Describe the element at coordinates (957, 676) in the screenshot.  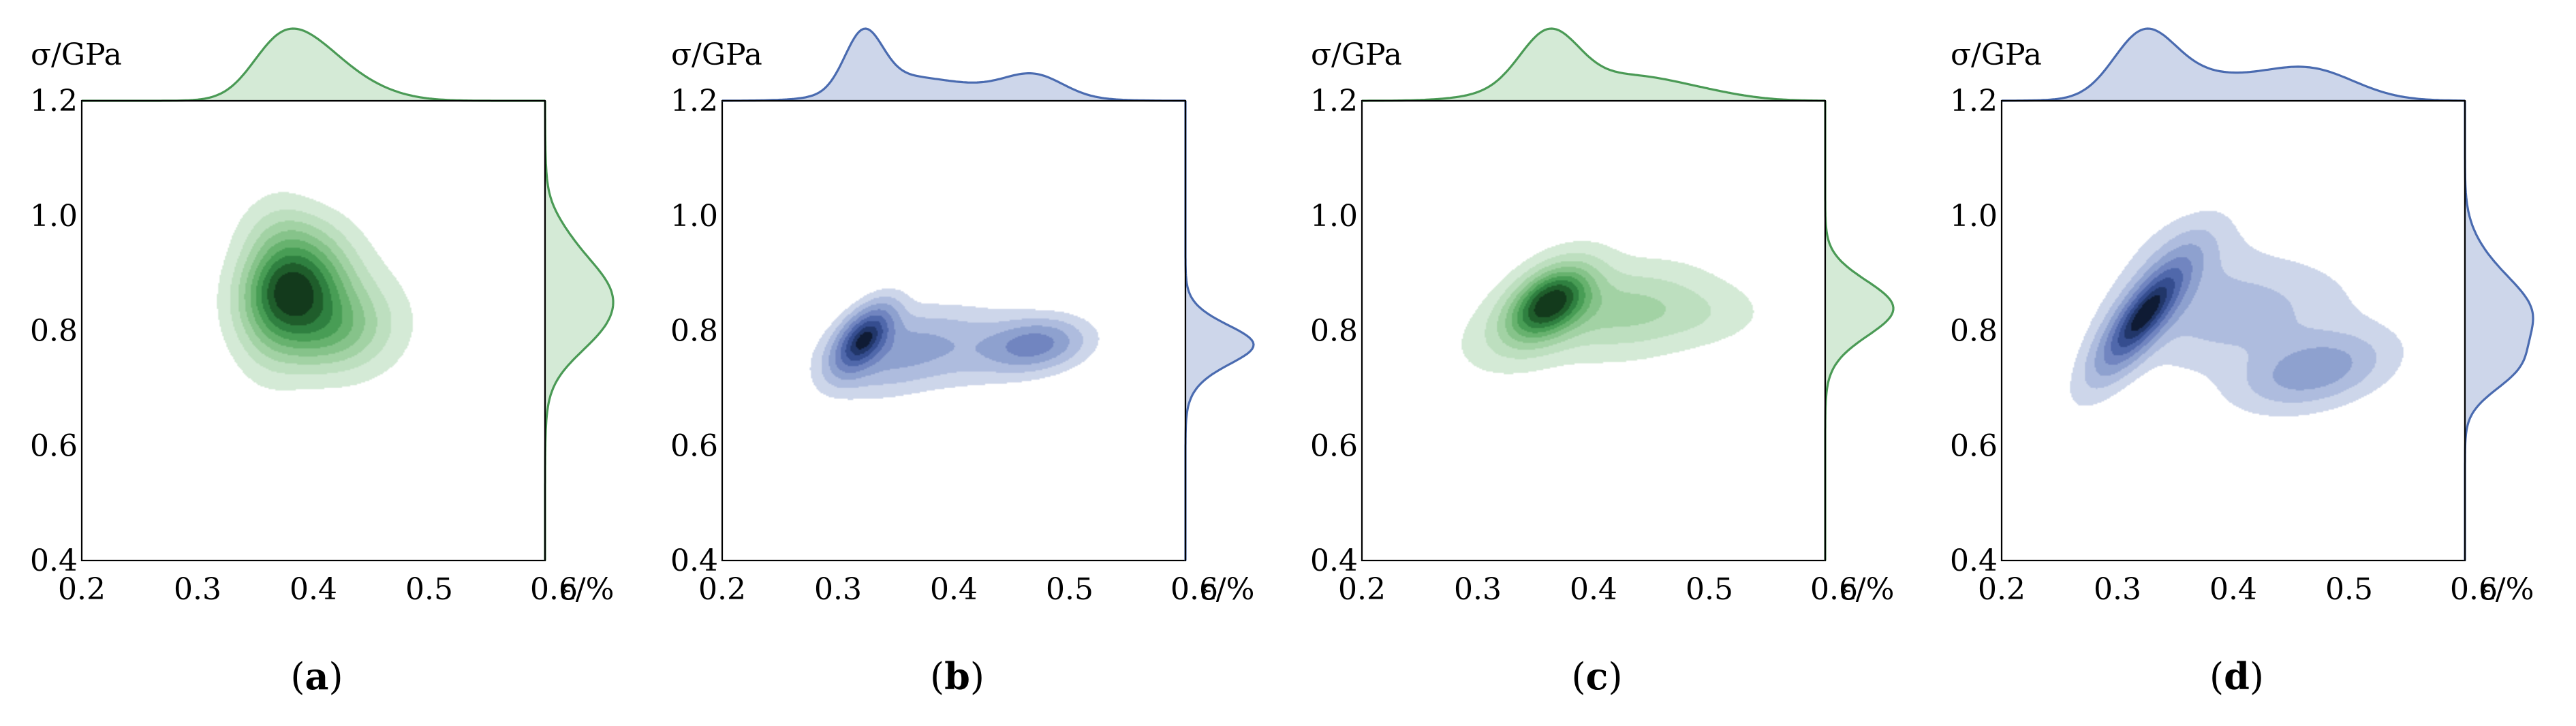
I see `panel-caption: (b)` at that location.